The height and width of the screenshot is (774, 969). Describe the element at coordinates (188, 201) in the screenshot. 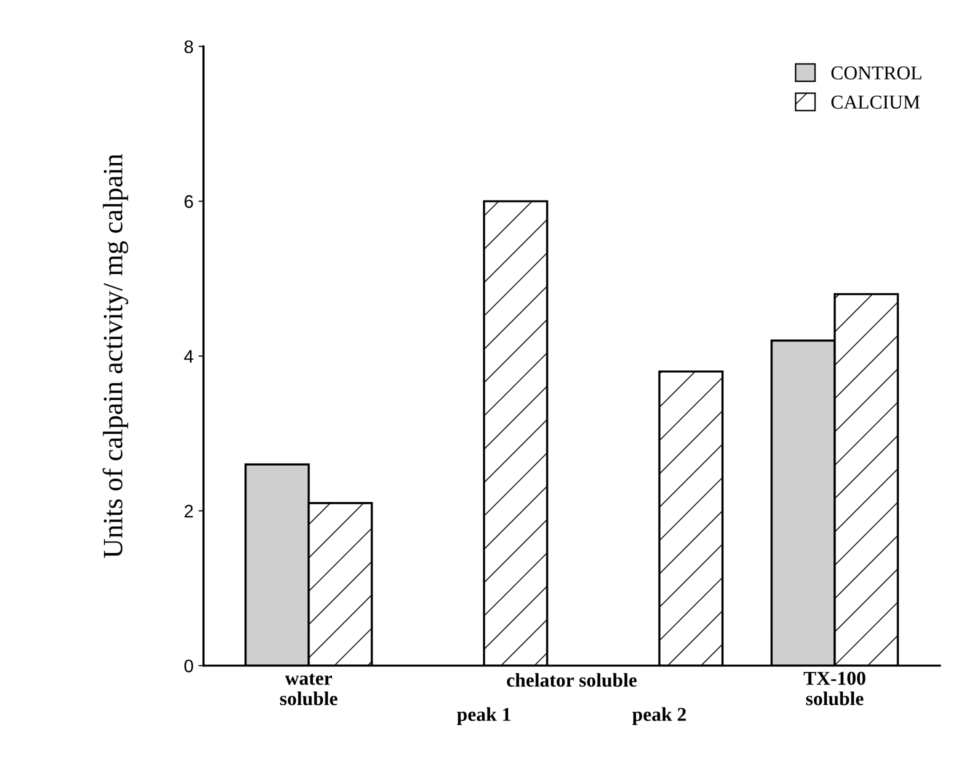

I see `y-tick-label: 6` at that location.